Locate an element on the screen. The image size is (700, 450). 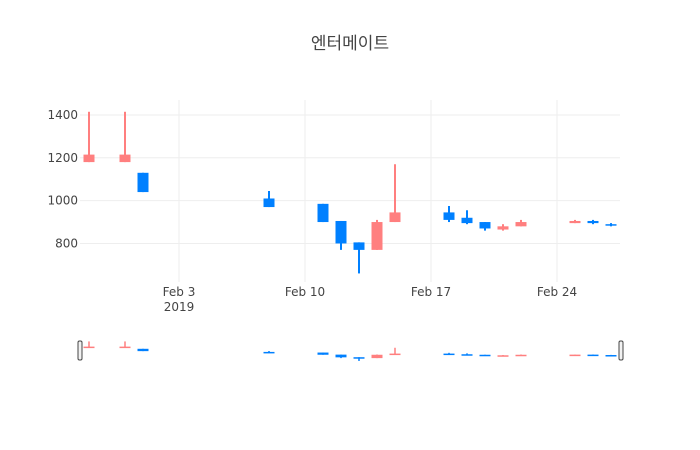
slider-left-handle is located at coordinates (80, 350).